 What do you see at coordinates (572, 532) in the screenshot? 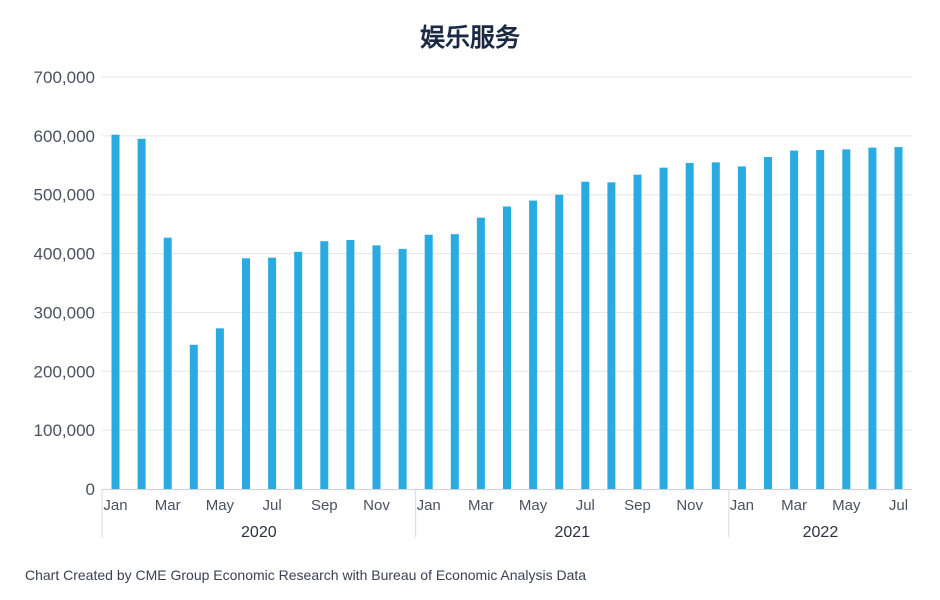
I see `year-label: 2021` at bounding box center [572, 532].